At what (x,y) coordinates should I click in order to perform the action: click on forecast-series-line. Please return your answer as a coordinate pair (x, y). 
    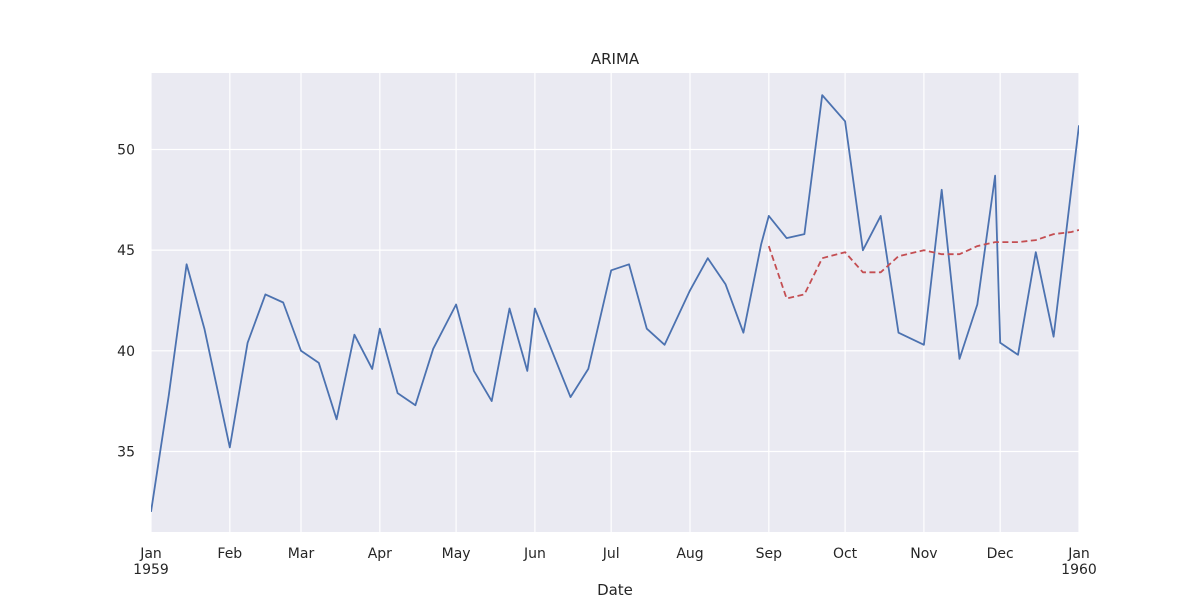
    Looking at the image, I should click on (923, 264).